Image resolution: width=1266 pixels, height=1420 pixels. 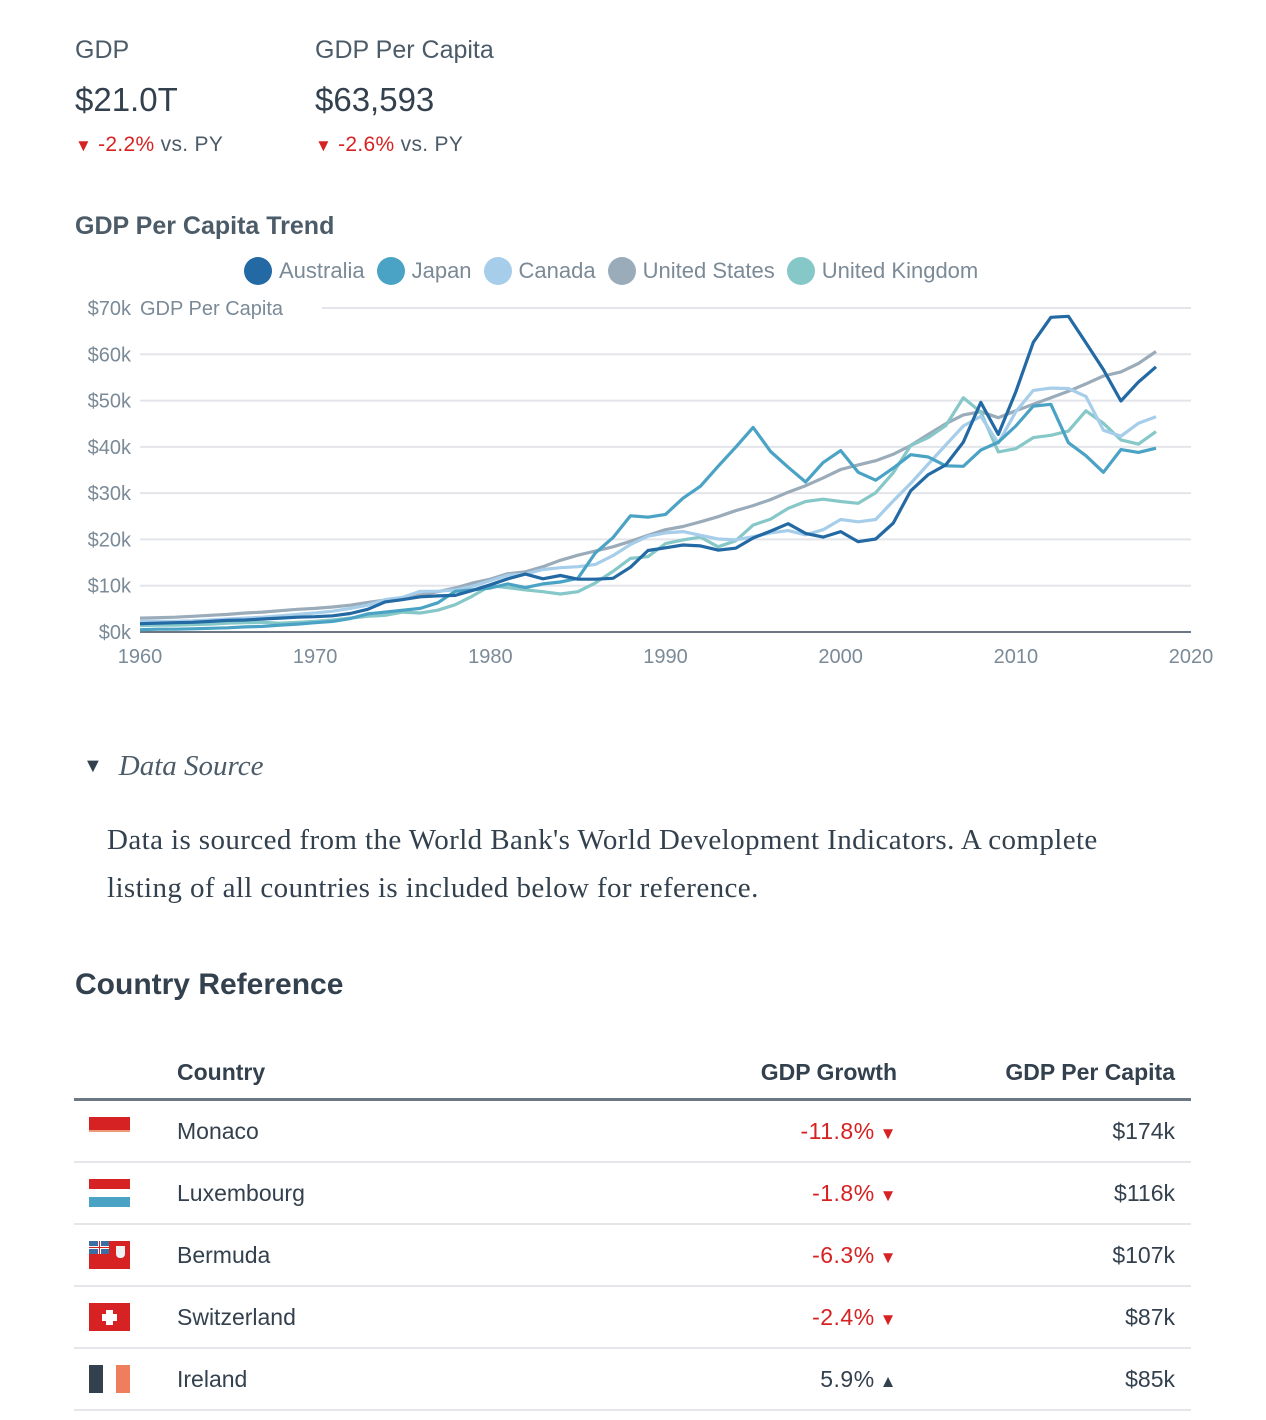 I want to click on x-tick-label: 2010, so click(x=1016, y=657).